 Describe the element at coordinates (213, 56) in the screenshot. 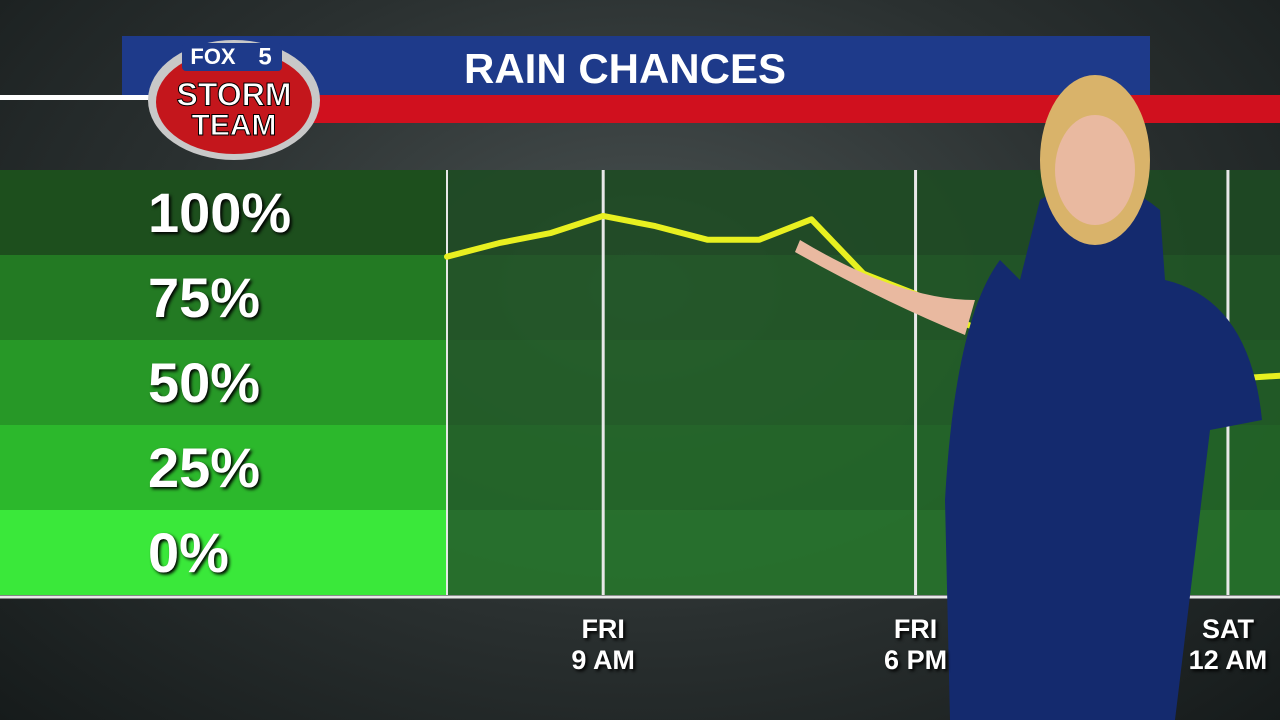

I see `logo-text: FOX` at that location.